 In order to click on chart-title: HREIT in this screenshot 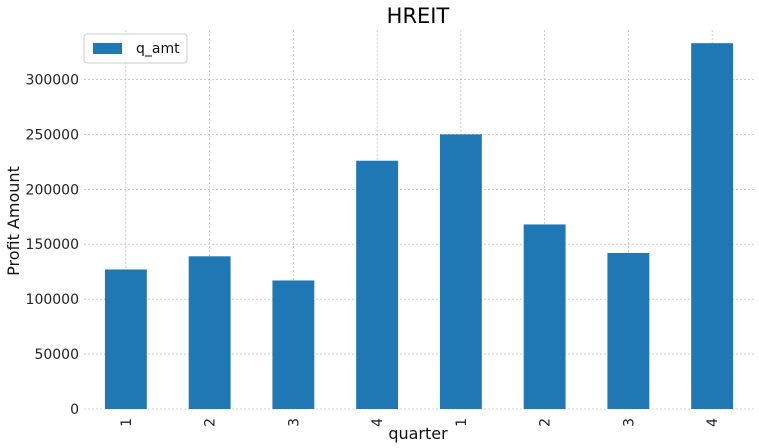, I will do `click(418, 16)`.